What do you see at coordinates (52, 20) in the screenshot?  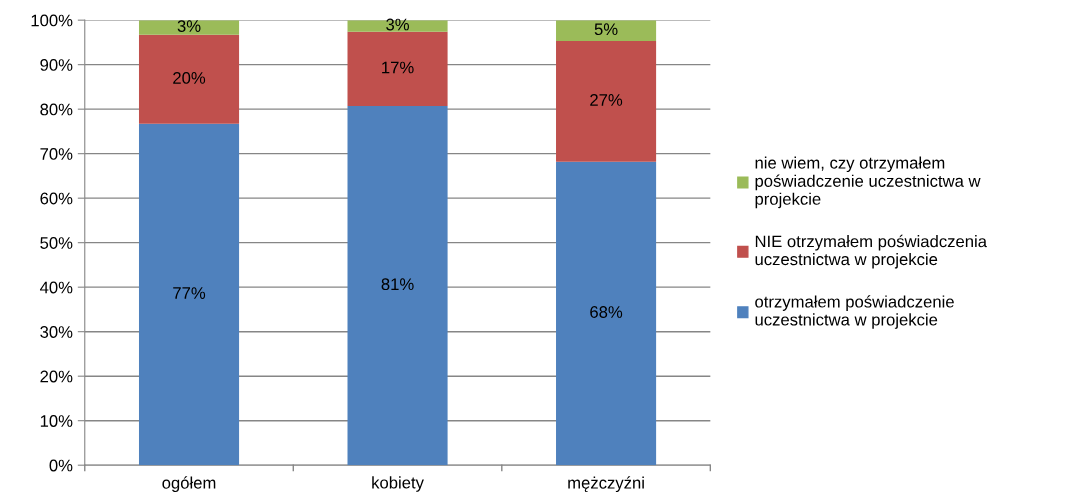 I see `y-tick-label: 100%` at bounding box center [52, 20].